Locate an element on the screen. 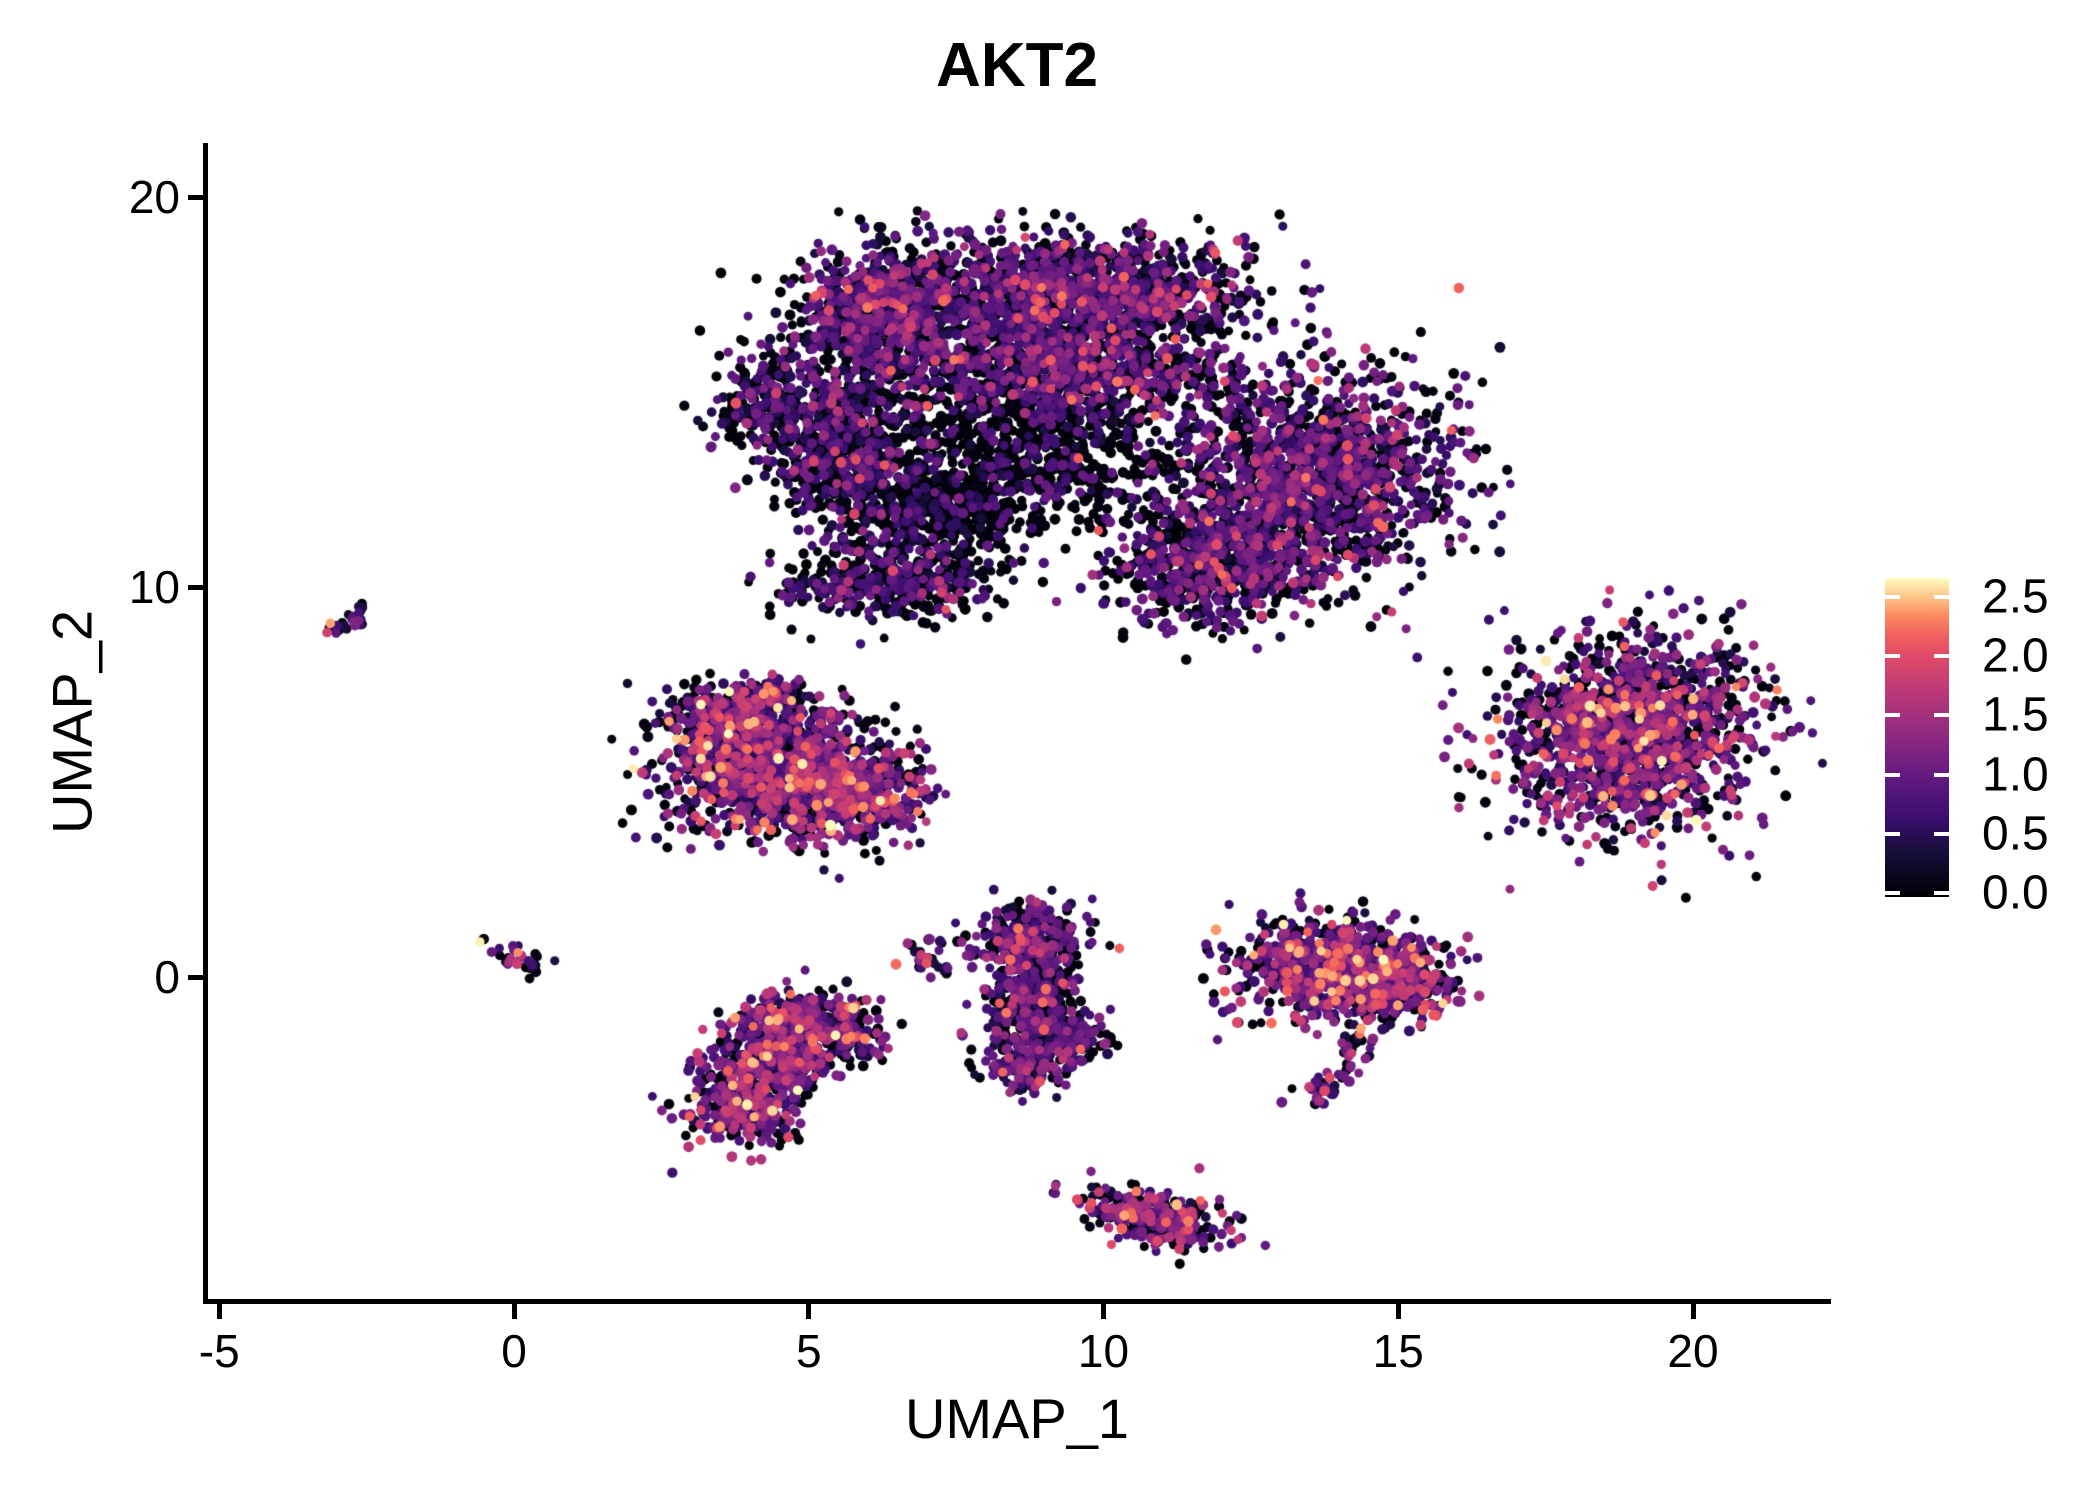 This screenshot has height=1500, width=2100. x-tick-label: 10 is located at coordinates (1103, 1351).